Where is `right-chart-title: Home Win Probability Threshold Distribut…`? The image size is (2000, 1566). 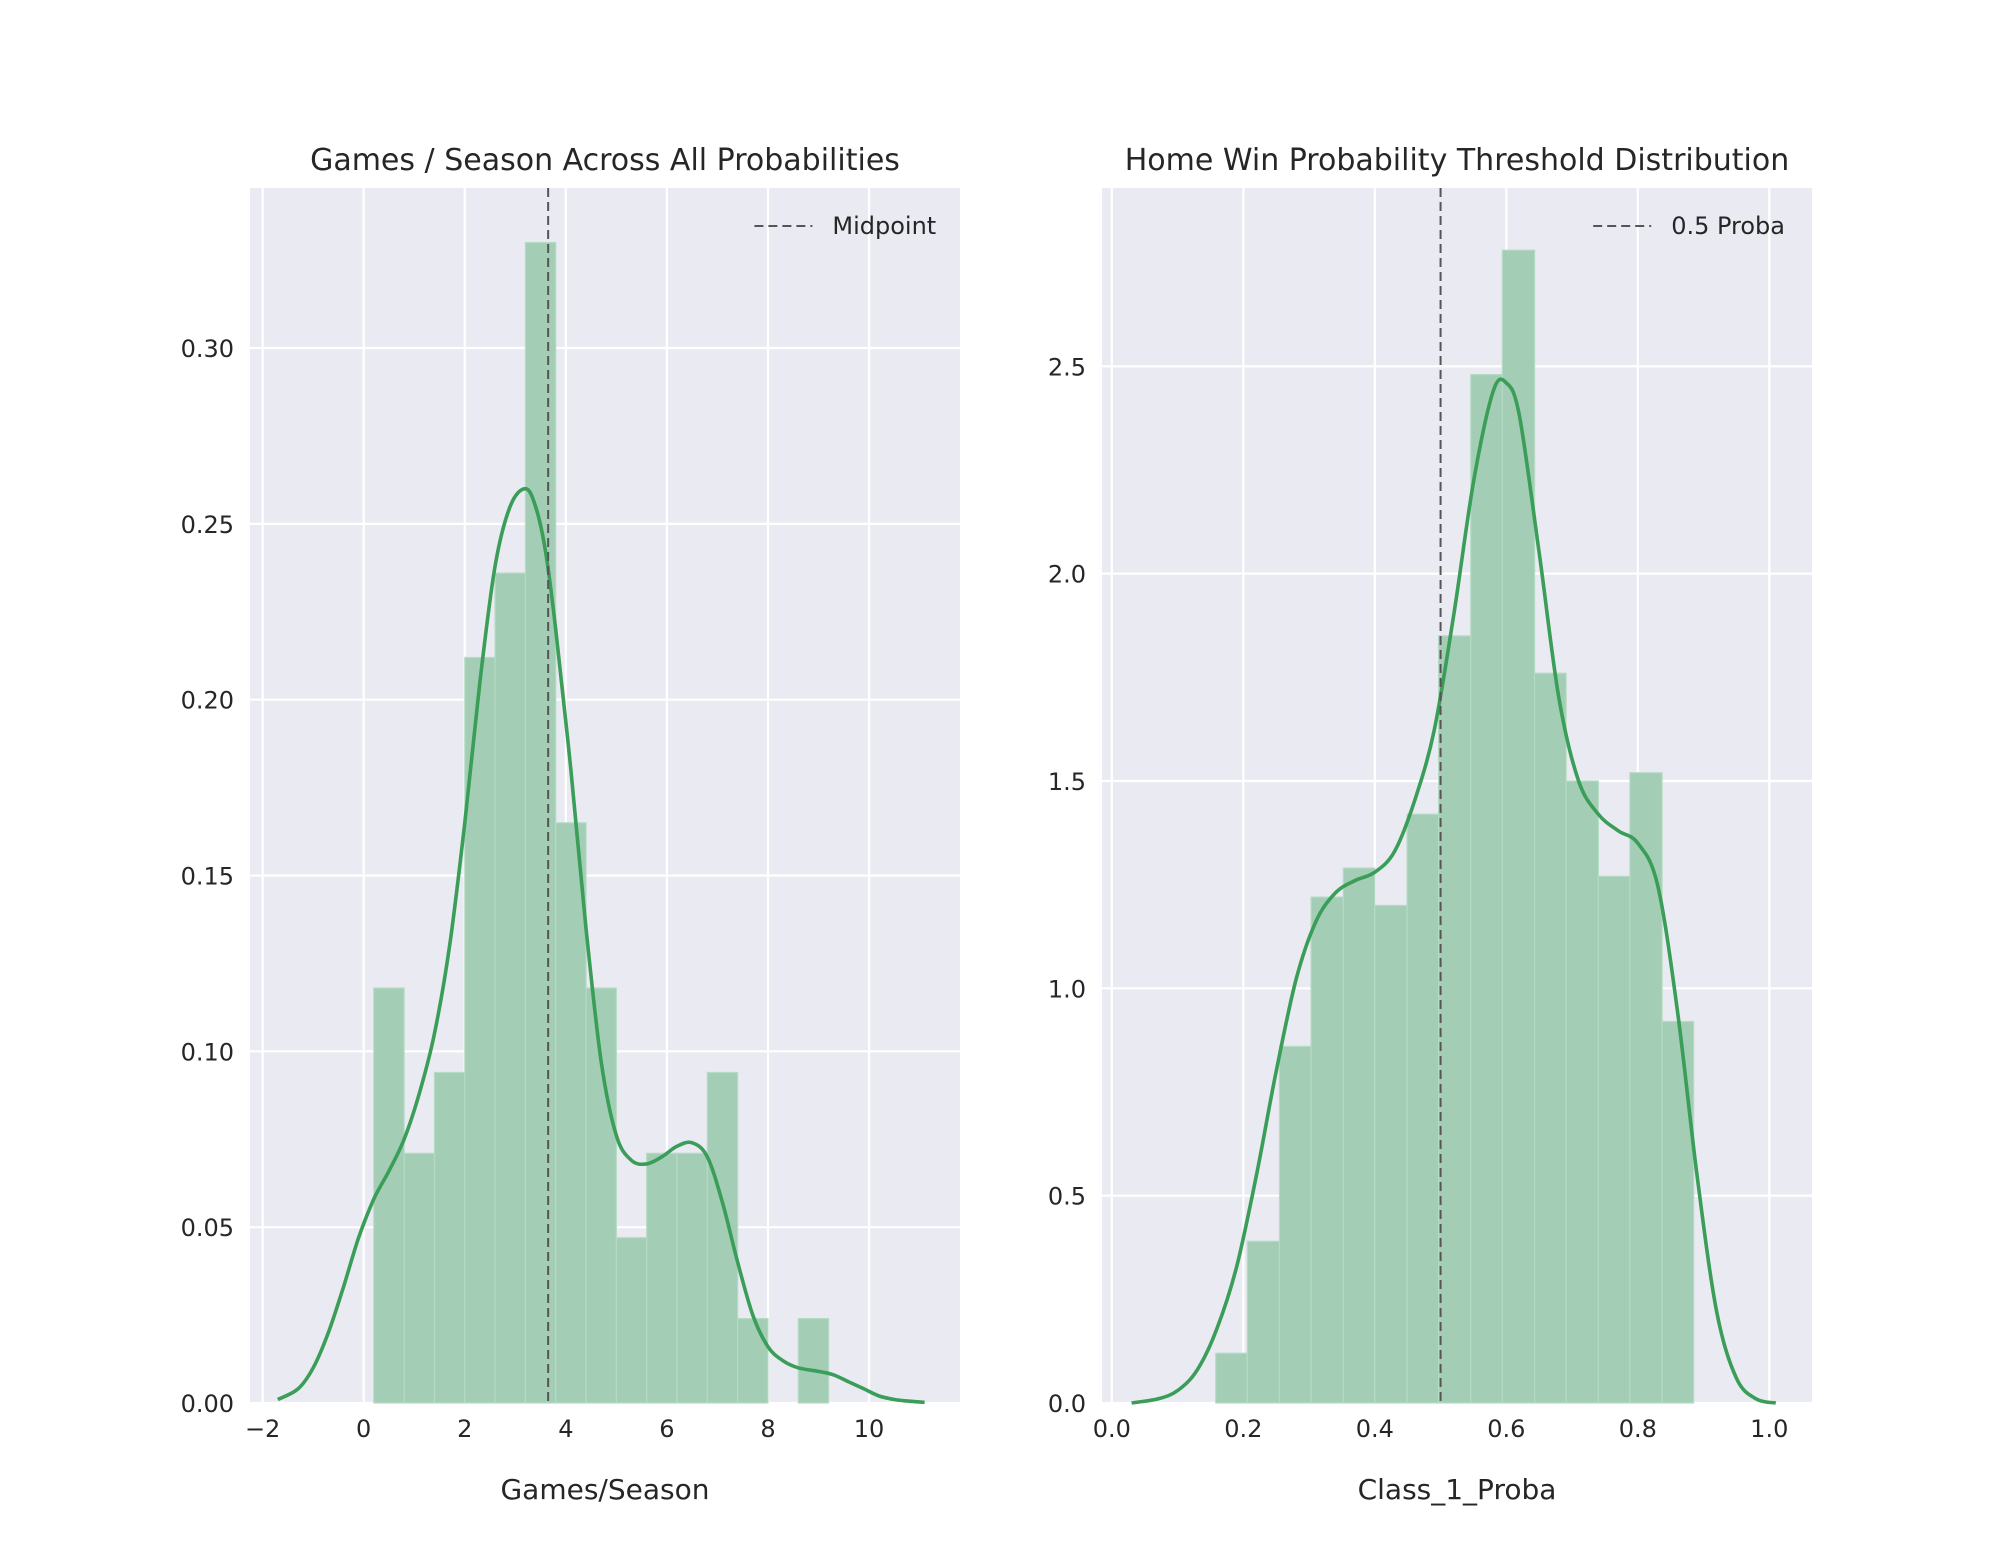
right-chart-title: Home Win Probability Threshold Distribut… is located at coordinates (1457, 160).